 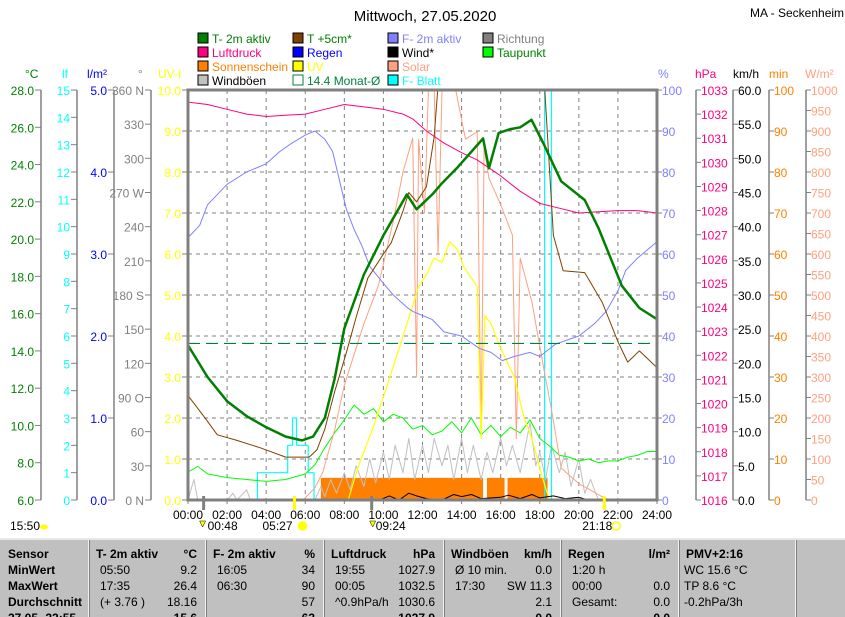 I want to click on legend-label: Richtung, so click(x=520, y=39).